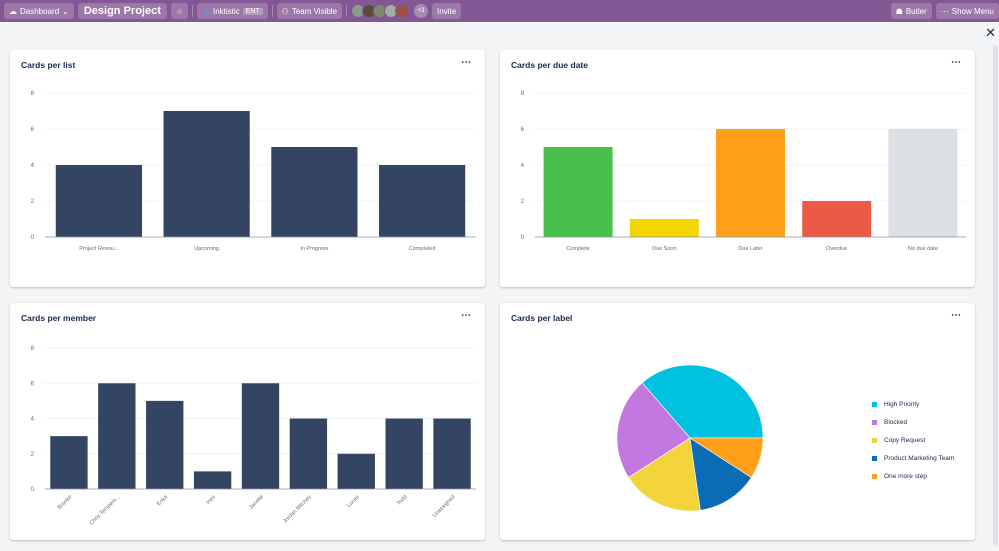 The height and width of the screenshot is (551, 999). I want to click on team-icon: ⚇, so click(285, 11).